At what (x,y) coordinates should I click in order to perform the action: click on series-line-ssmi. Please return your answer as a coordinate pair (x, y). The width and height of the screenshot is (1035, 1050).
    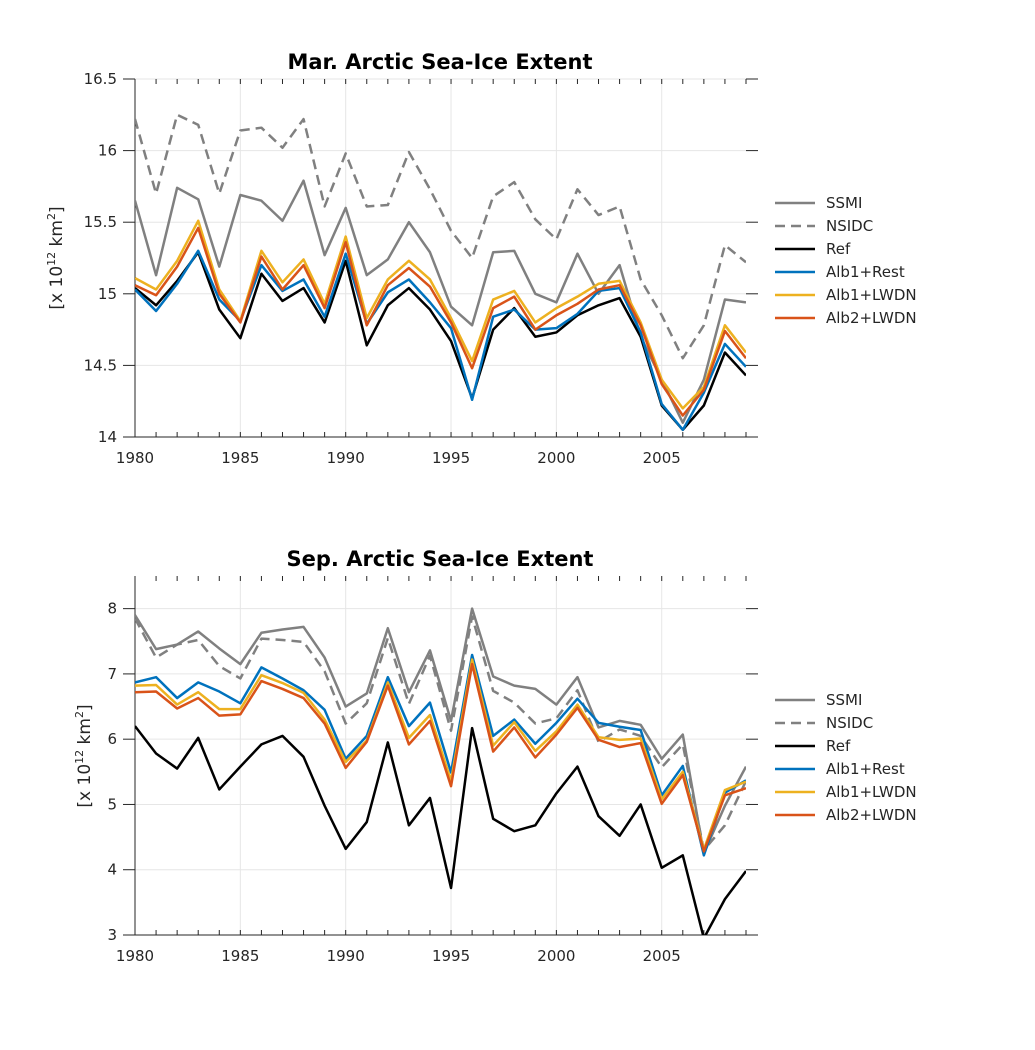
    Looking at the image, I should click on (440, 731).